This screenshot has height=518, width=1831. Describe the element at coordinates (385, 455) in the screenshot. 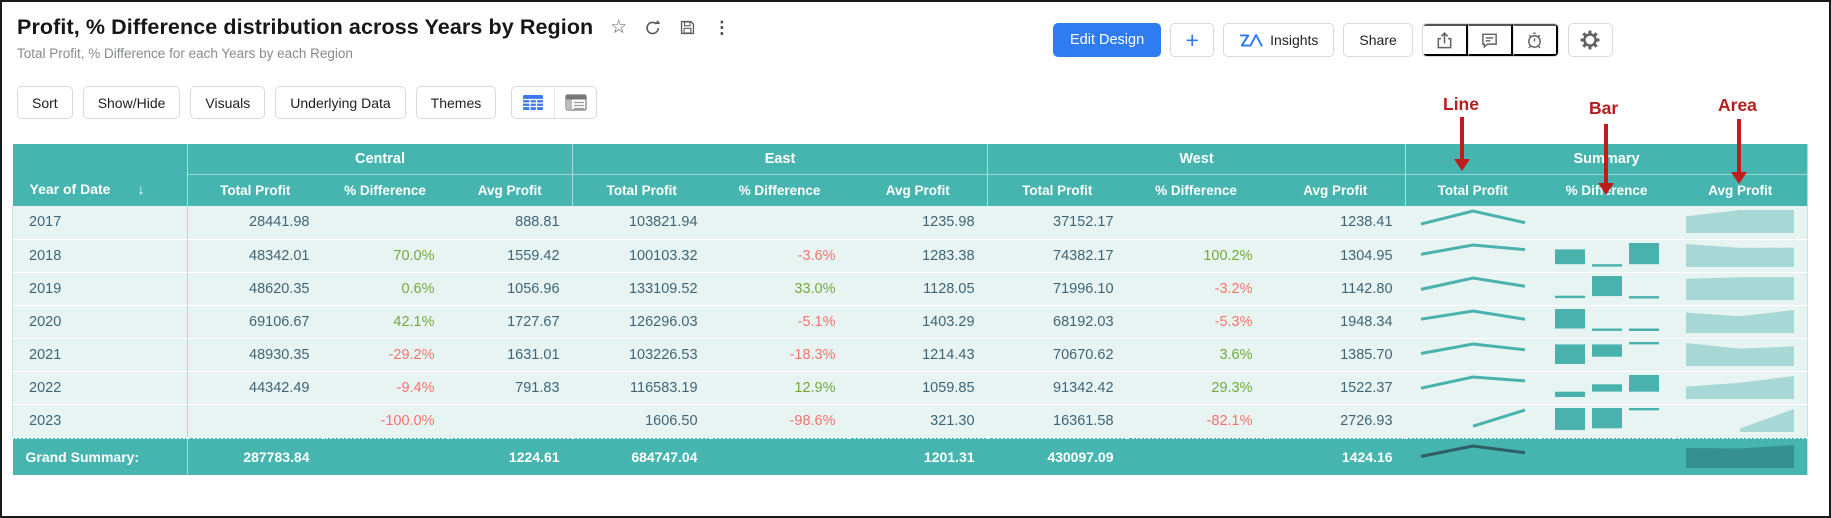

I see `grand-pct-difference-cell` at that location.